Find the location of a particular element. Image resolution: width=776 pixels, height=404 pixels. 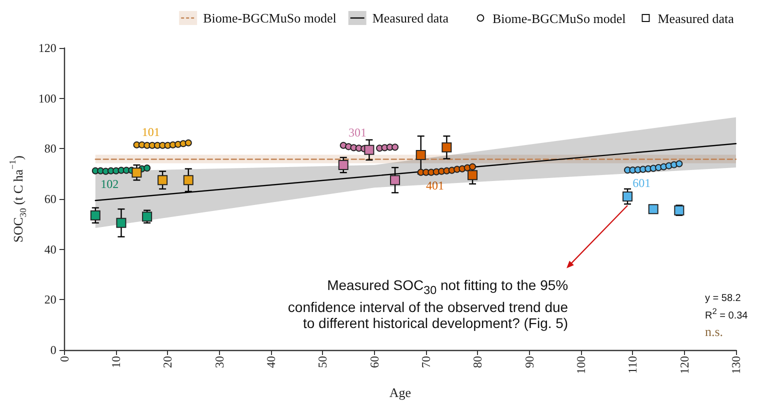

x-tick-label: 130 is located at coordinates (736, 365).